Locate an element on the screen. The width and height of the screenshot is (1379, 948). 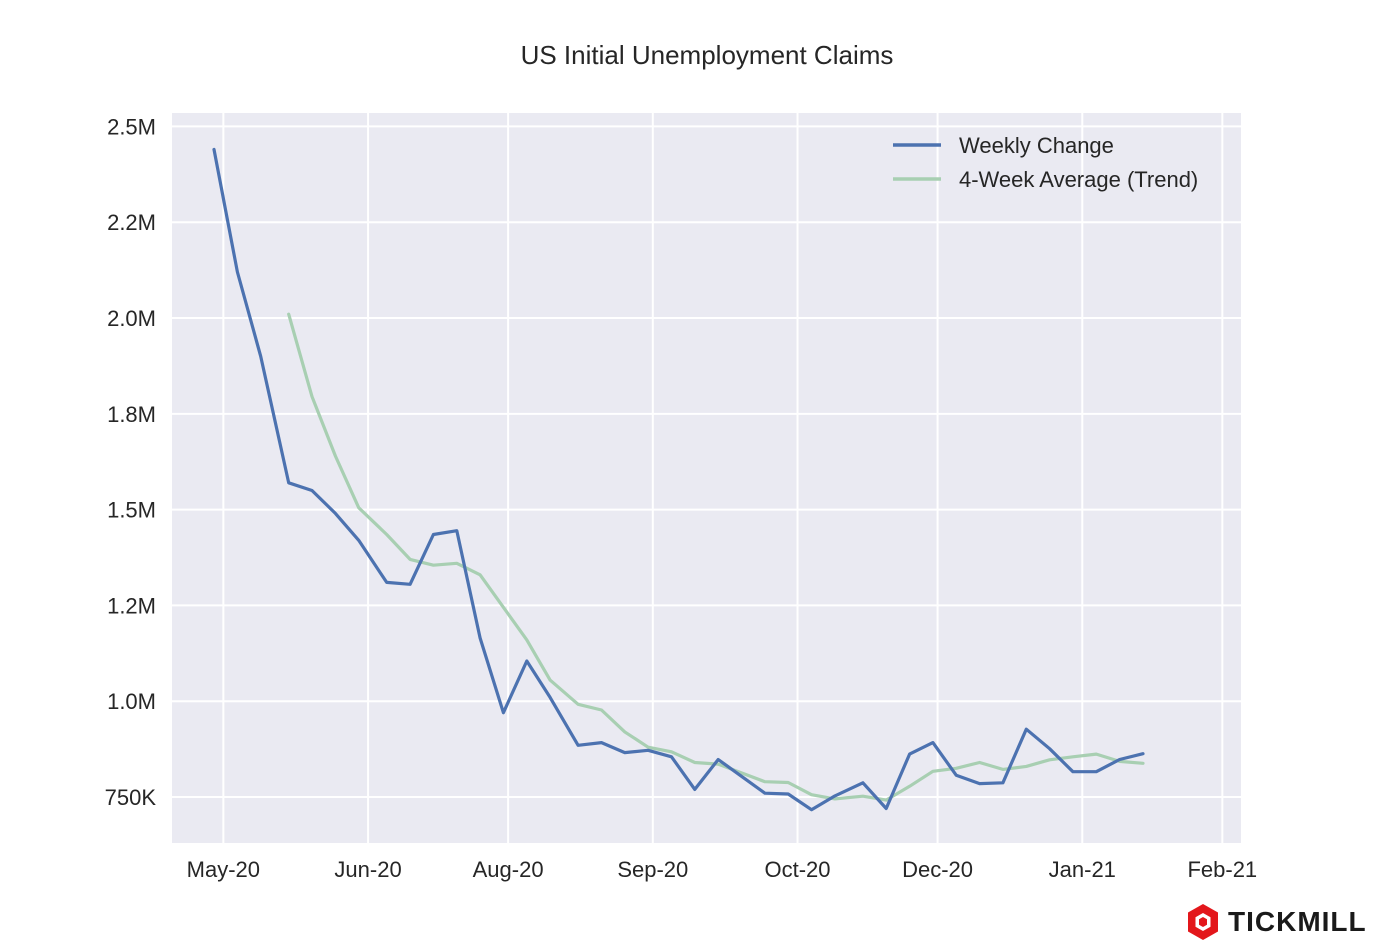
x-tick-label: May-20 is located at coordinates (223, 869).